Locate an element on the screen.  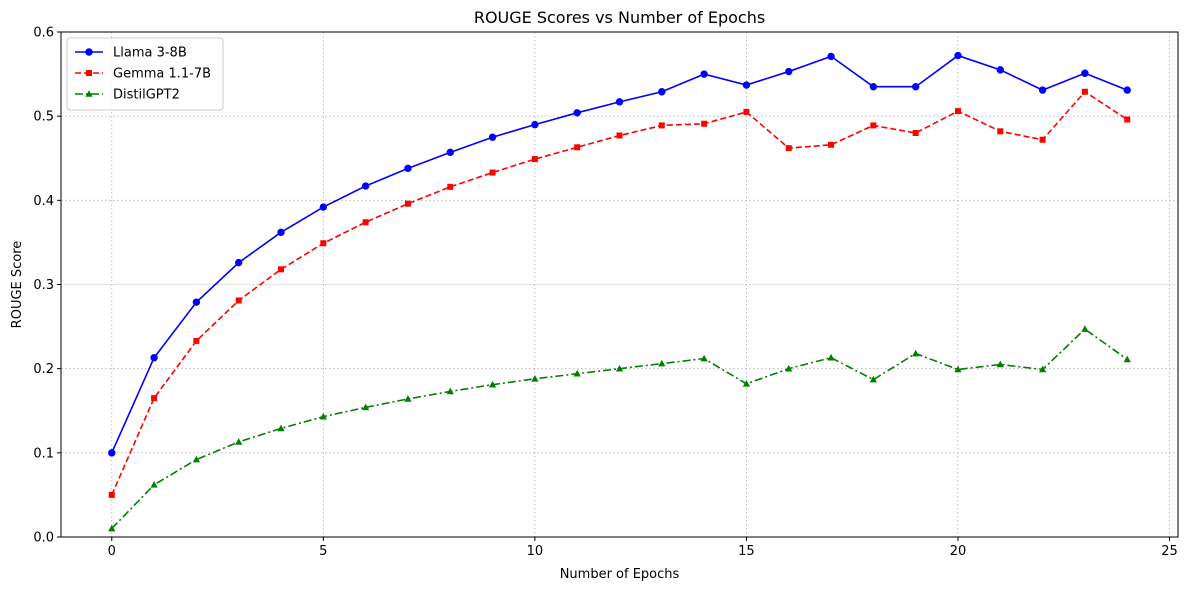
legend: Llama 3-8B Gemma 1.1-7B DistilGPT2 is located at coordinates (145, 74).